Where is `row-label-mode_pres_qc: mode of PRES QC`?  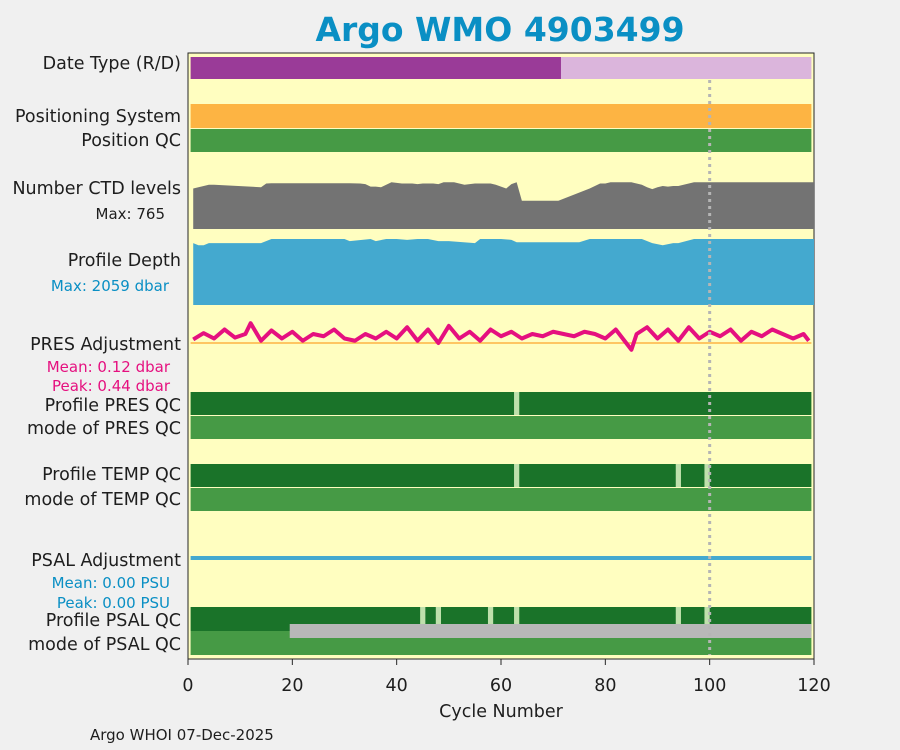 row-label-mode_pres_qc: mode of PRES QC is located at coordinates (104, 429).